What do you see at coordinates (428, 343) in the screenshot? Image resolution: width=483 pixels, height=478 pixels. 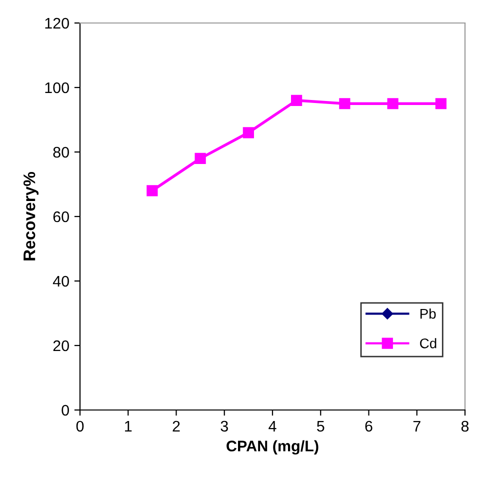 I see `legend-label: Cd` at bounding box center [428, 343].